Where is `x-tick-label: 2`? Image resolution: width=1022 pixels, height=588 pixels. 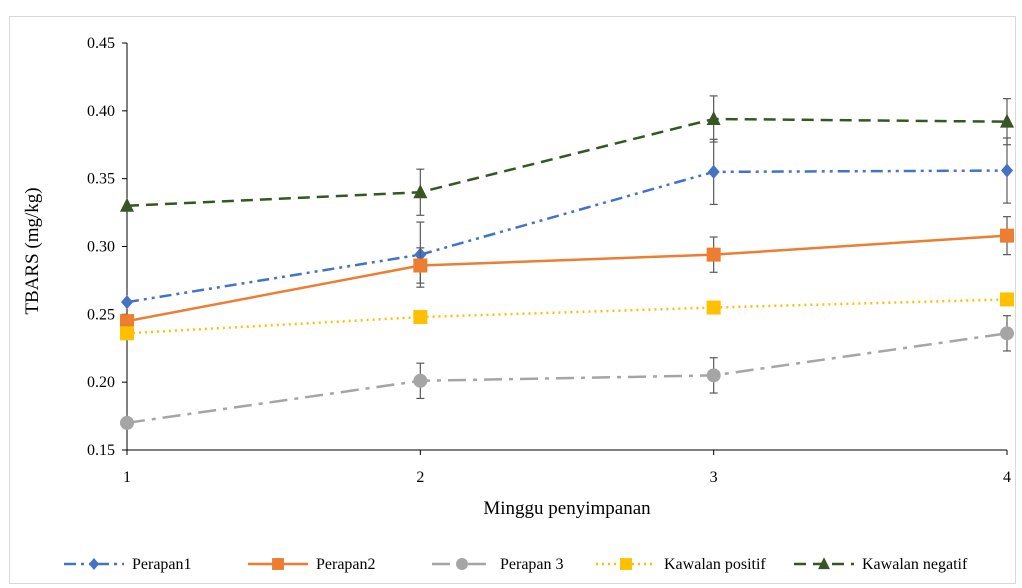
x-tick-label: 2 is located at coordinates (420, 477).